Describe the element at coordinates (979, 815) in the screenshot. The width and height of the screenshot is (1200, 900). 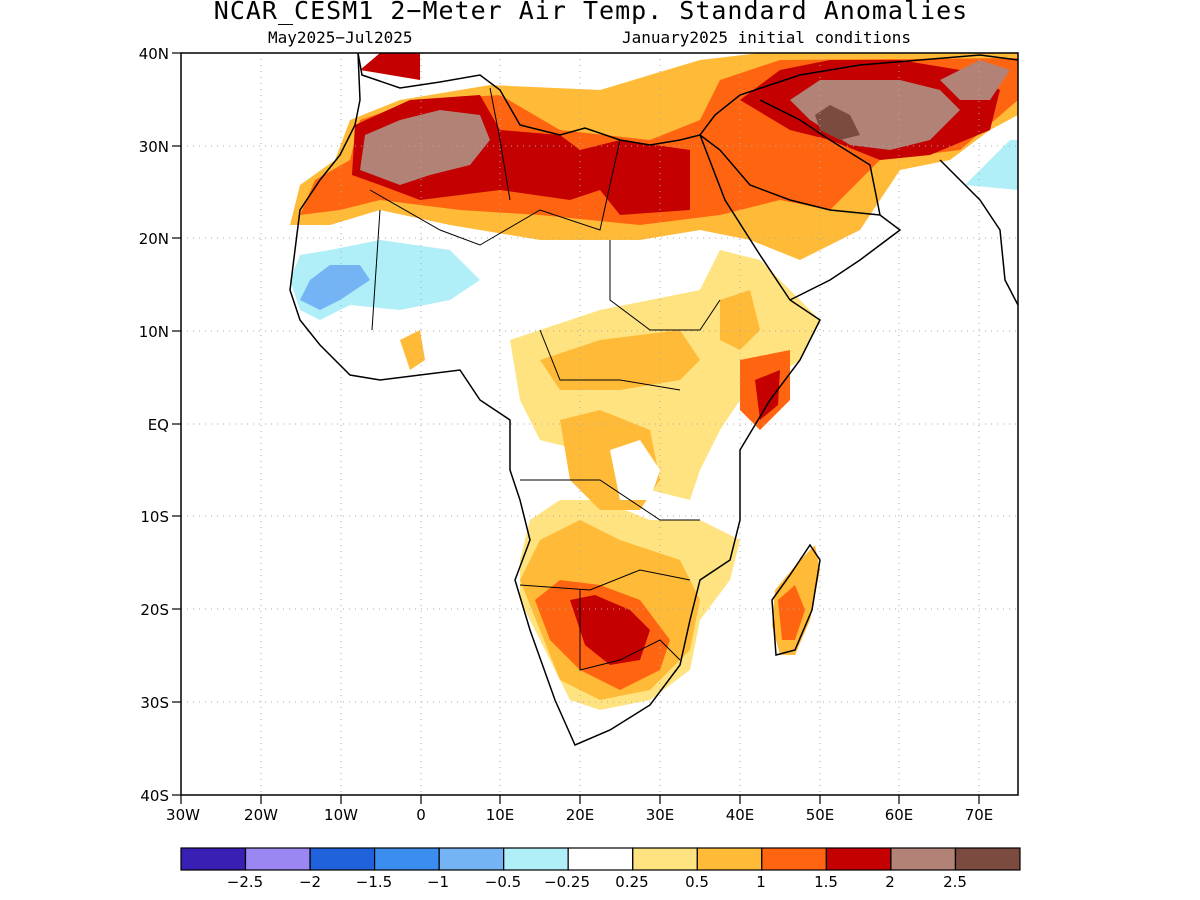
I see `lon-label: 70E` at that location.